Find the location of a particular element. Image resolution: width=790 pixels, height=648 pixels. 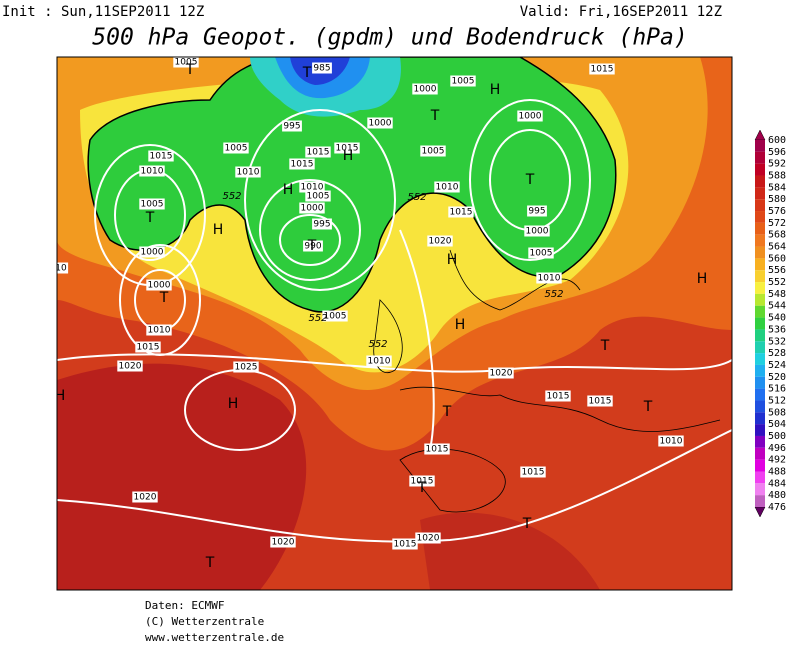

cbar-label: 568 is located at coordinates (777, 235).